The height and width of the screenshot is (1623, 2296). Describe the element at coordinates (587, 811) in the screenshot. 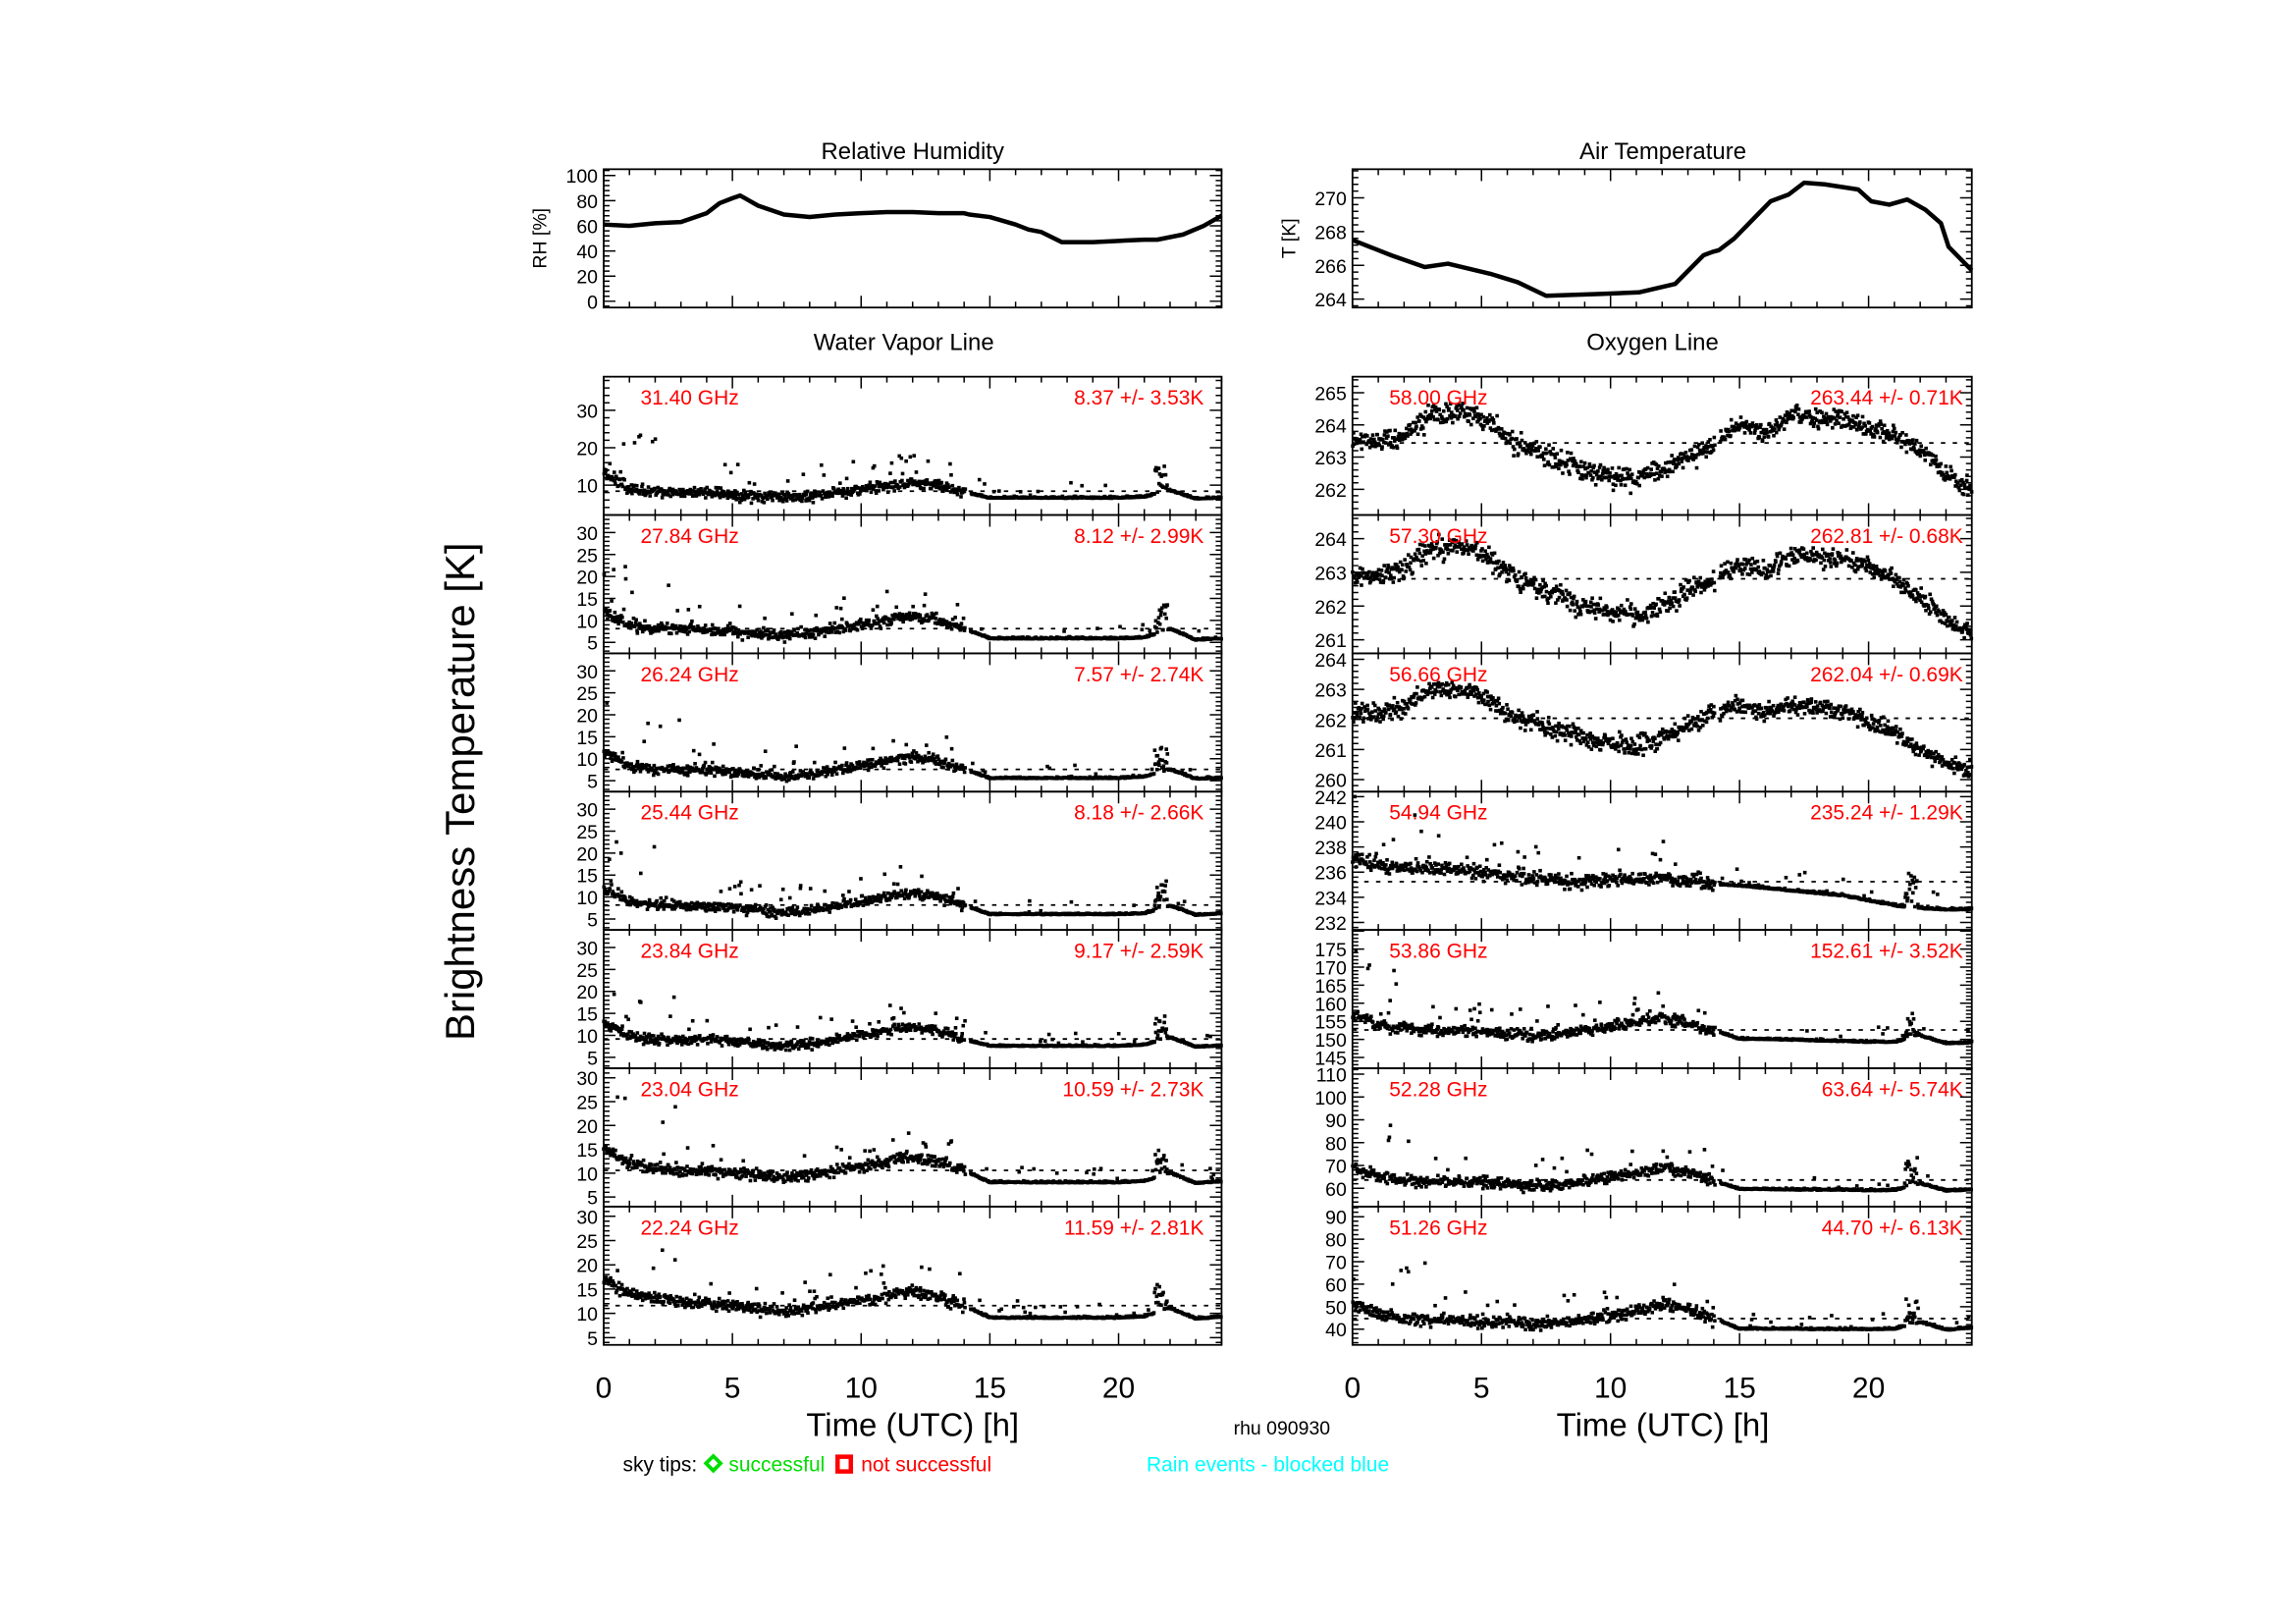

I see `y-tick-label: 30` at that location.